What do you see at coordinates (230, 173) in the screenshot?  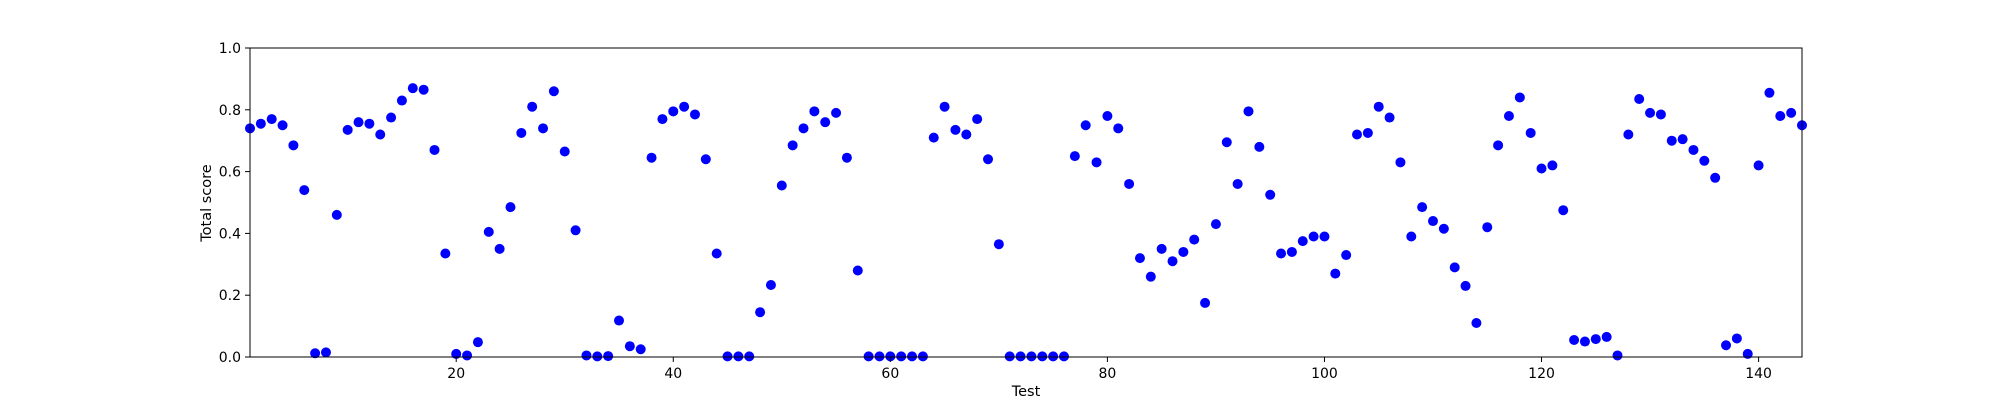 I see `y-tick-label: 0.6` at bounding box center [230, 173].